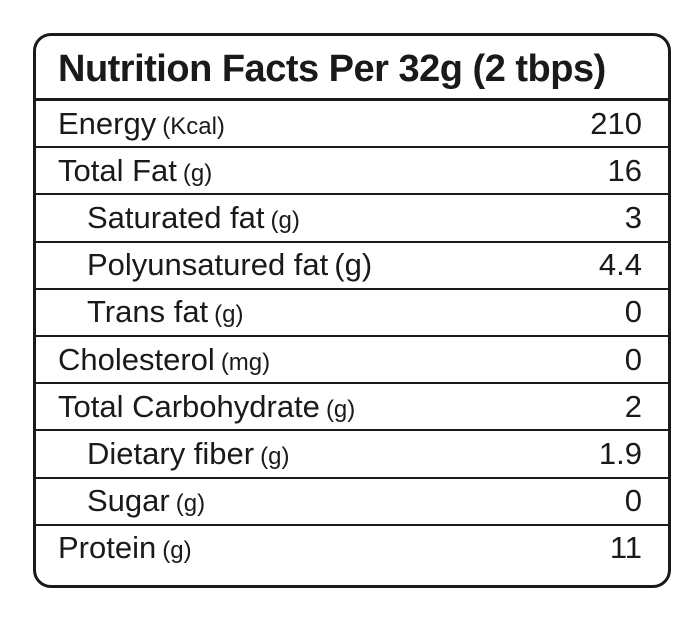  I want to click on nutrient-name: Polyunsatured fat, so click(208, 265).